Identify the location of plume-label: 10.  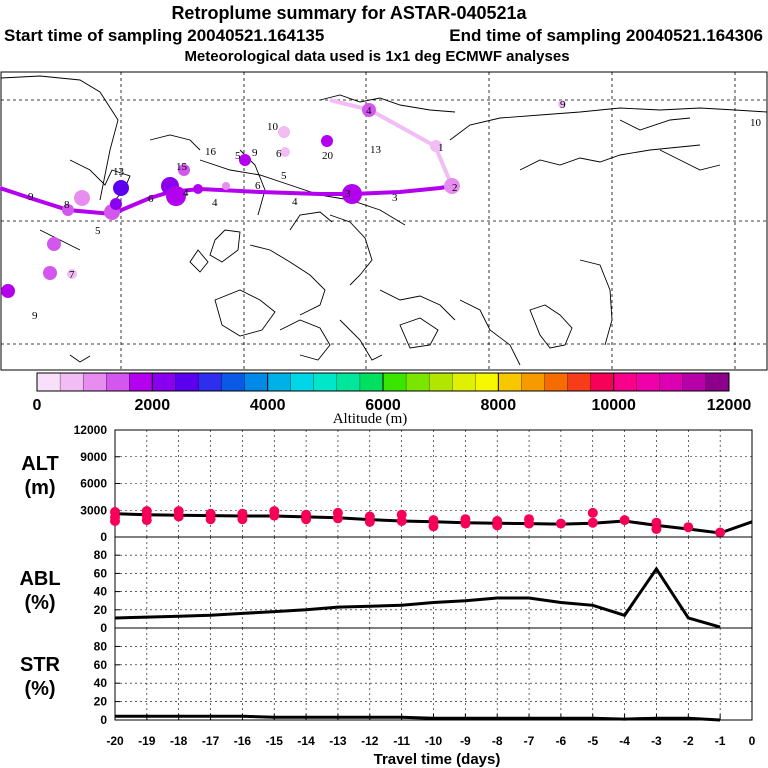
(273, 127).